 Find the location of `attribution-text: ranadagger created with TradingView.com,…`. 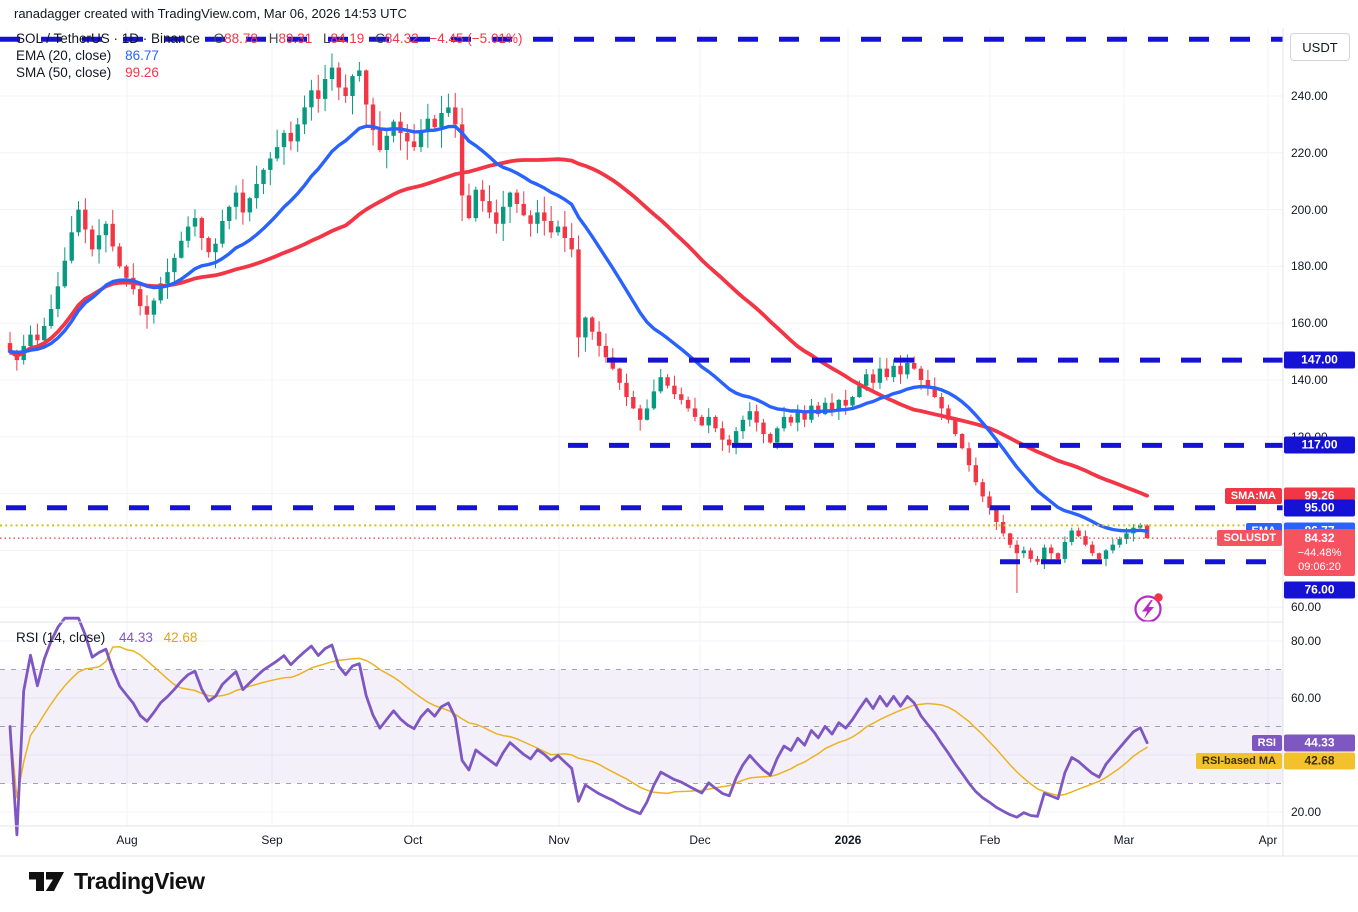

attribution-text: ranadagger created with TradingView.com,… is located at coordinates (210, 13).